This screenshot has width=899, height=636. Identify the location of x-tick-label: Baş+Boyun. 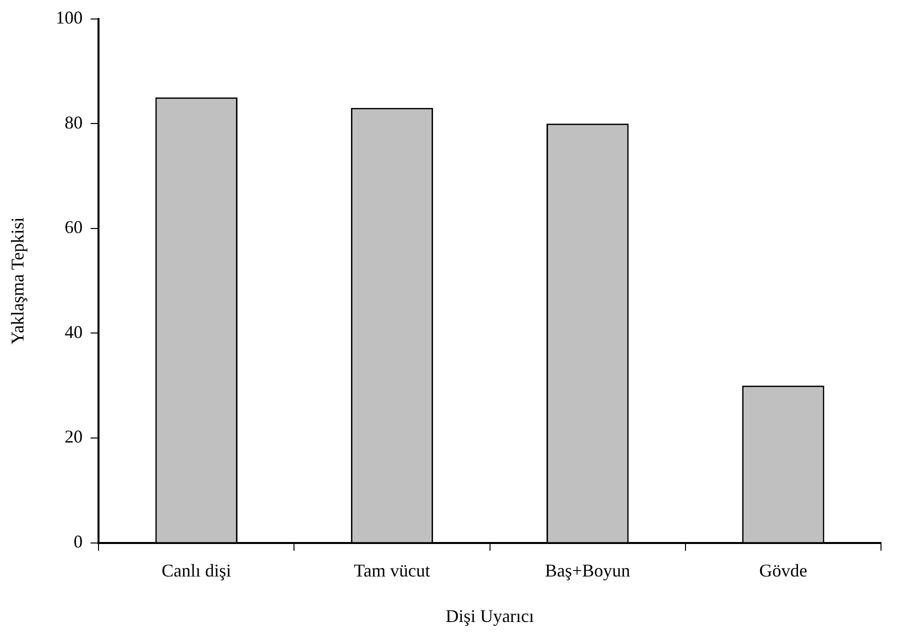
(587, 570).